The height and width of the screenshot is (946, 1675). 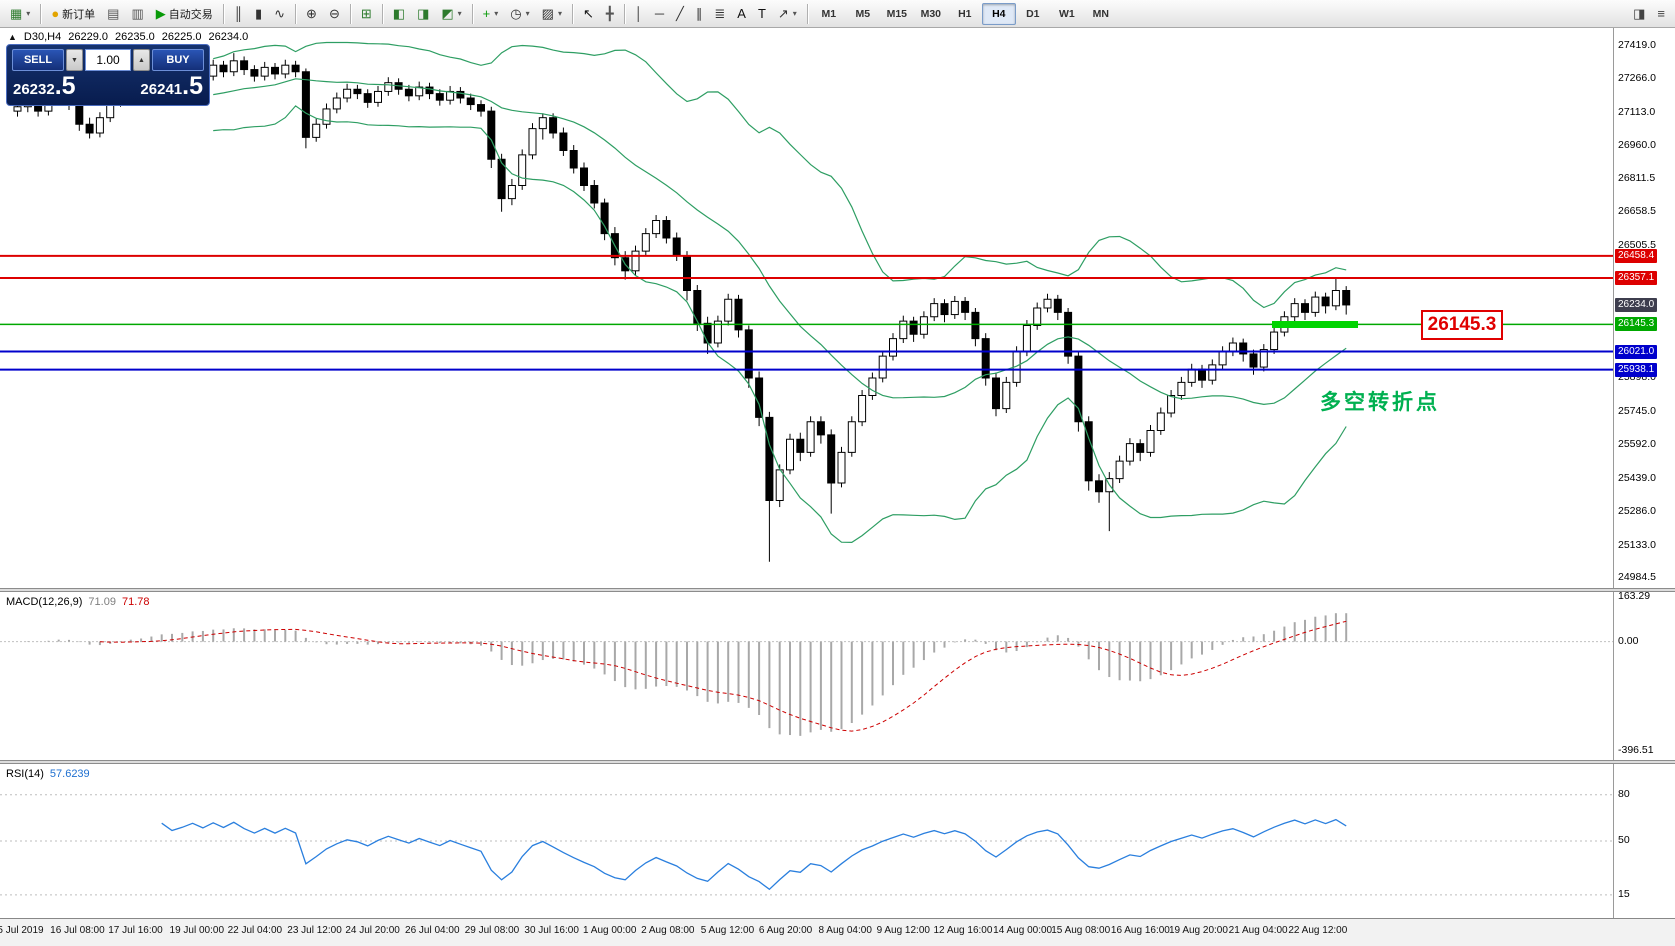 I want to click on window-menu-button: ≡, so click(x=1661, y=14).